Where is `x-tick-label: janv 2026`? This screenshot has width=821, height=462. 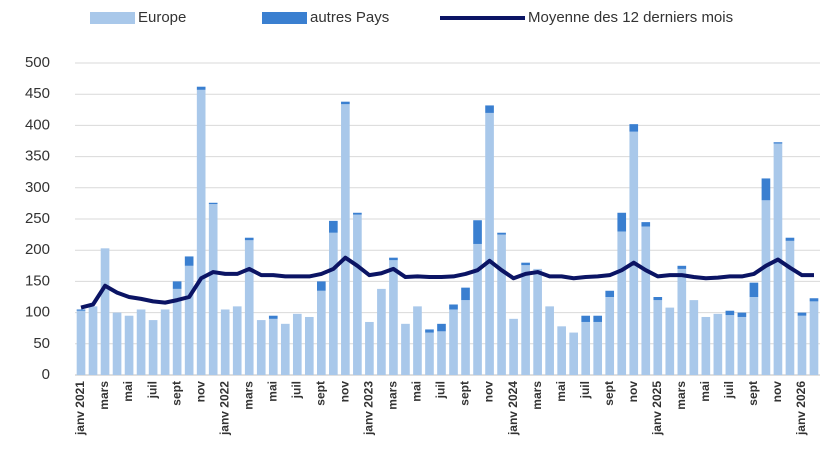 x-tick-label: janv 2026 is located at coordinates (801, 408).